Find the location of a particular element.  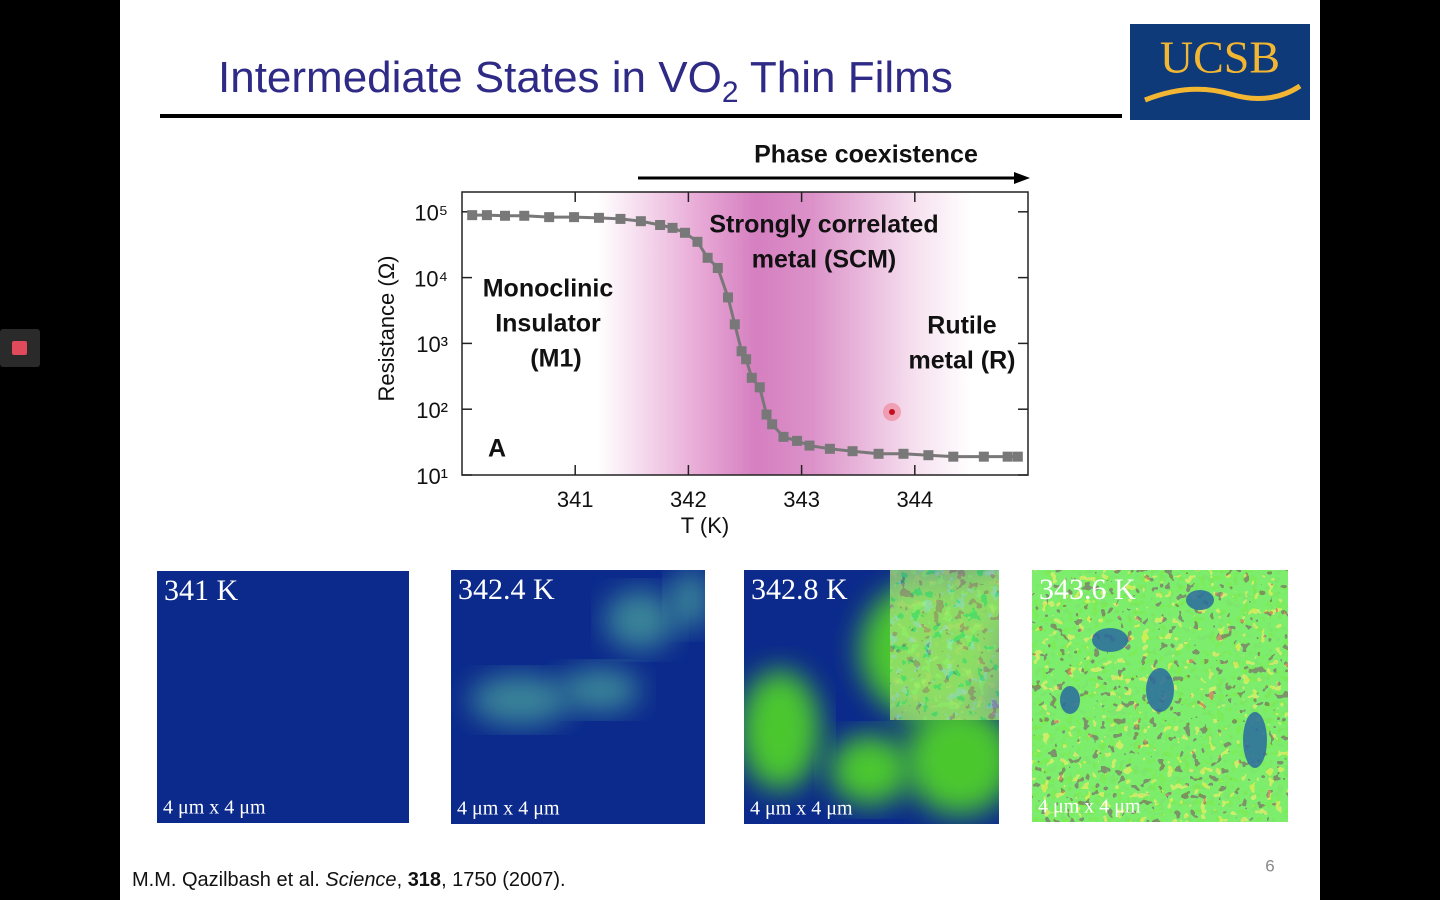

slide-title: Intermediate States in VO2 Thin Films is located at coordinates (585, 81).